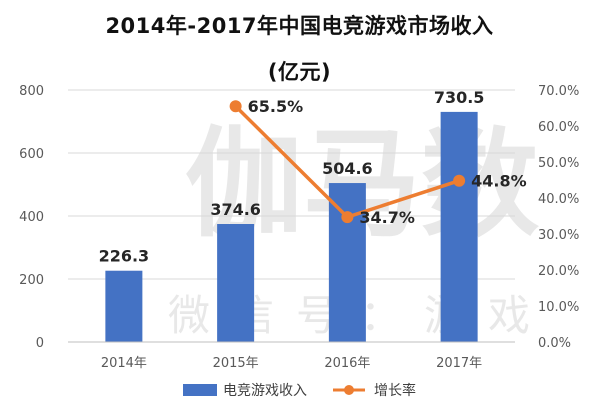 The image size is (599, 415). What do you see at coordinates (236, 363) in the screenshot?
I see `x-tick-label: 2015年` at bounding box center [236, 363].